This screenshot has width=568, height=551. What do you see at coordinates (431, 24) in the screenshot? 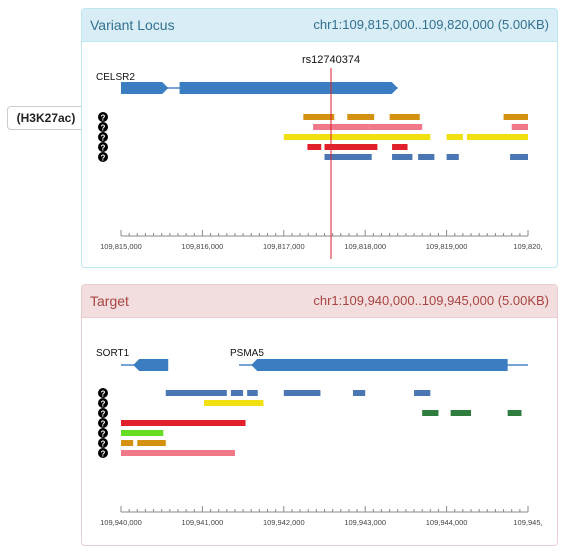
I see `variant-locus-coords: chr1:109,815,000..109,820,000 (5.00KB)` at bounding box center [431, 24].